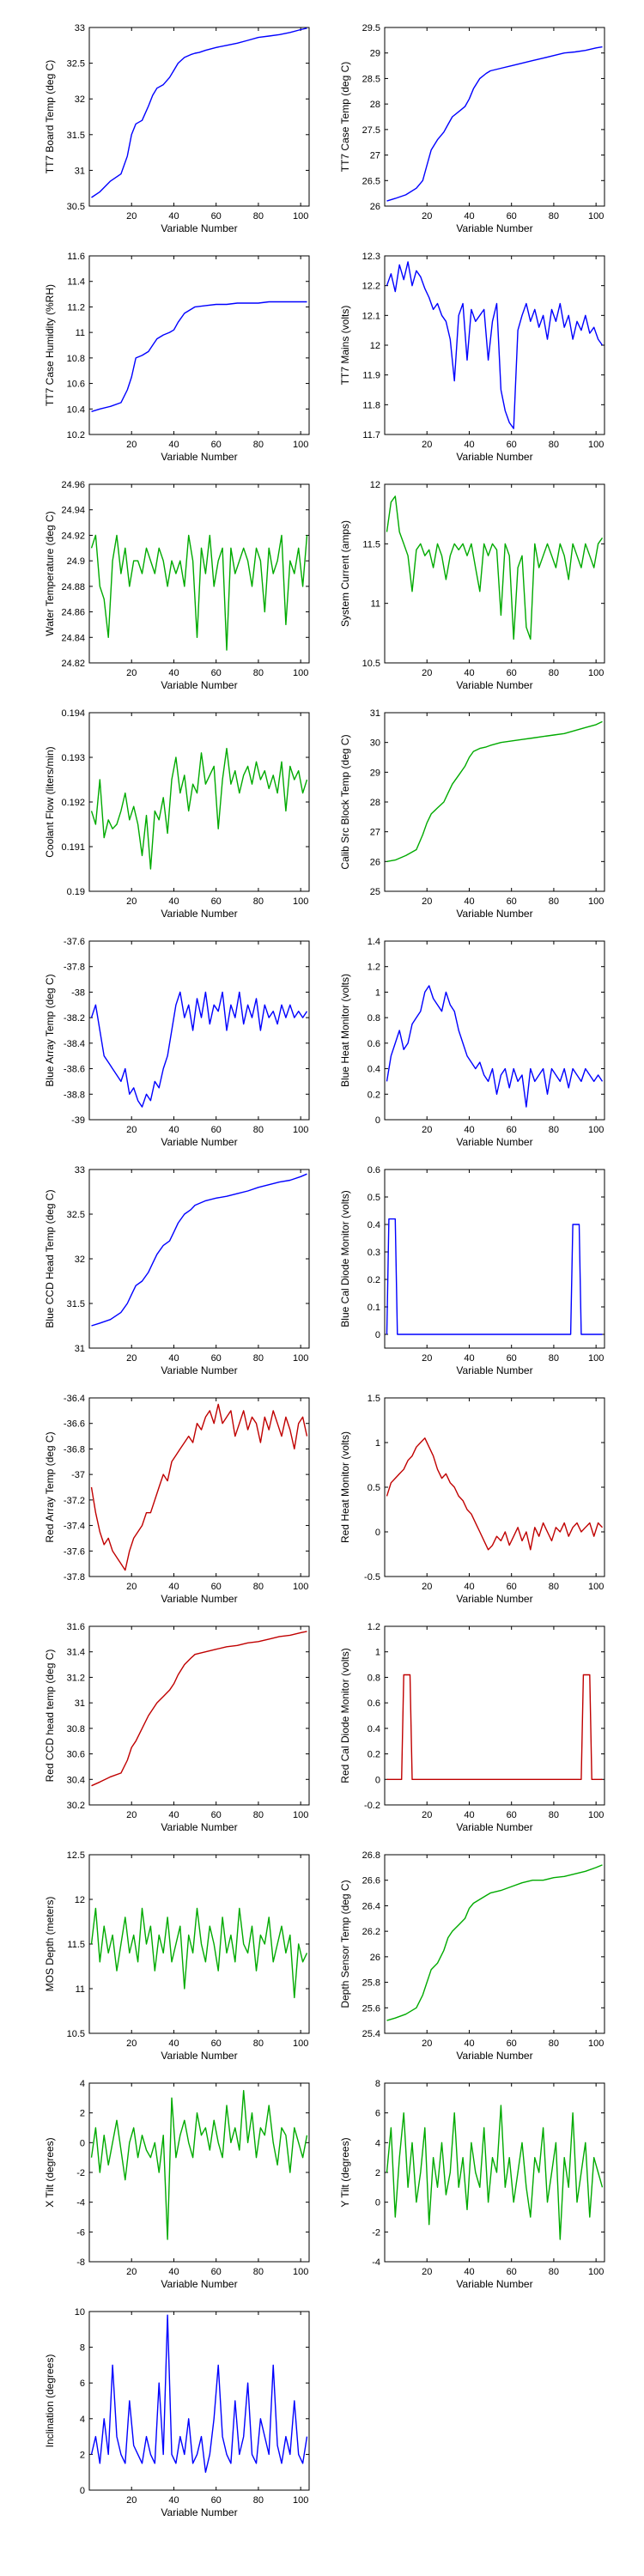 The width and height of the screenshot is (644, 2576). Describe the element at coordinates (76, 307) in the screenshot. I see `y-tick-label: 11.2` at that location.